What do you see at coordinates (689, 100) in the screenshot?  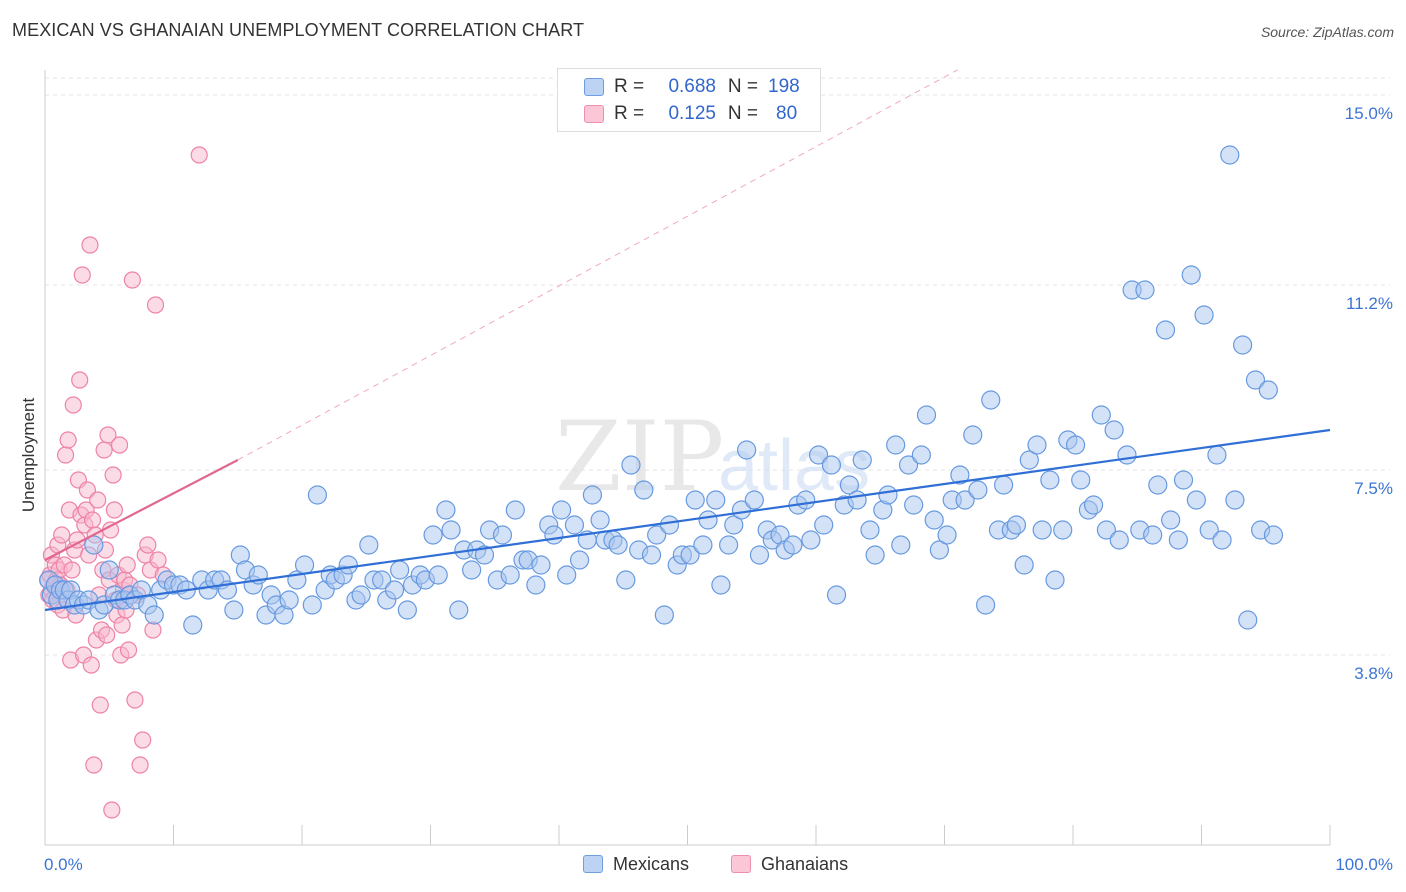 I see `correlation-legend: R = 0.688 N = 198 R = 0.125 N = 80` at bounding box center [689, 100].